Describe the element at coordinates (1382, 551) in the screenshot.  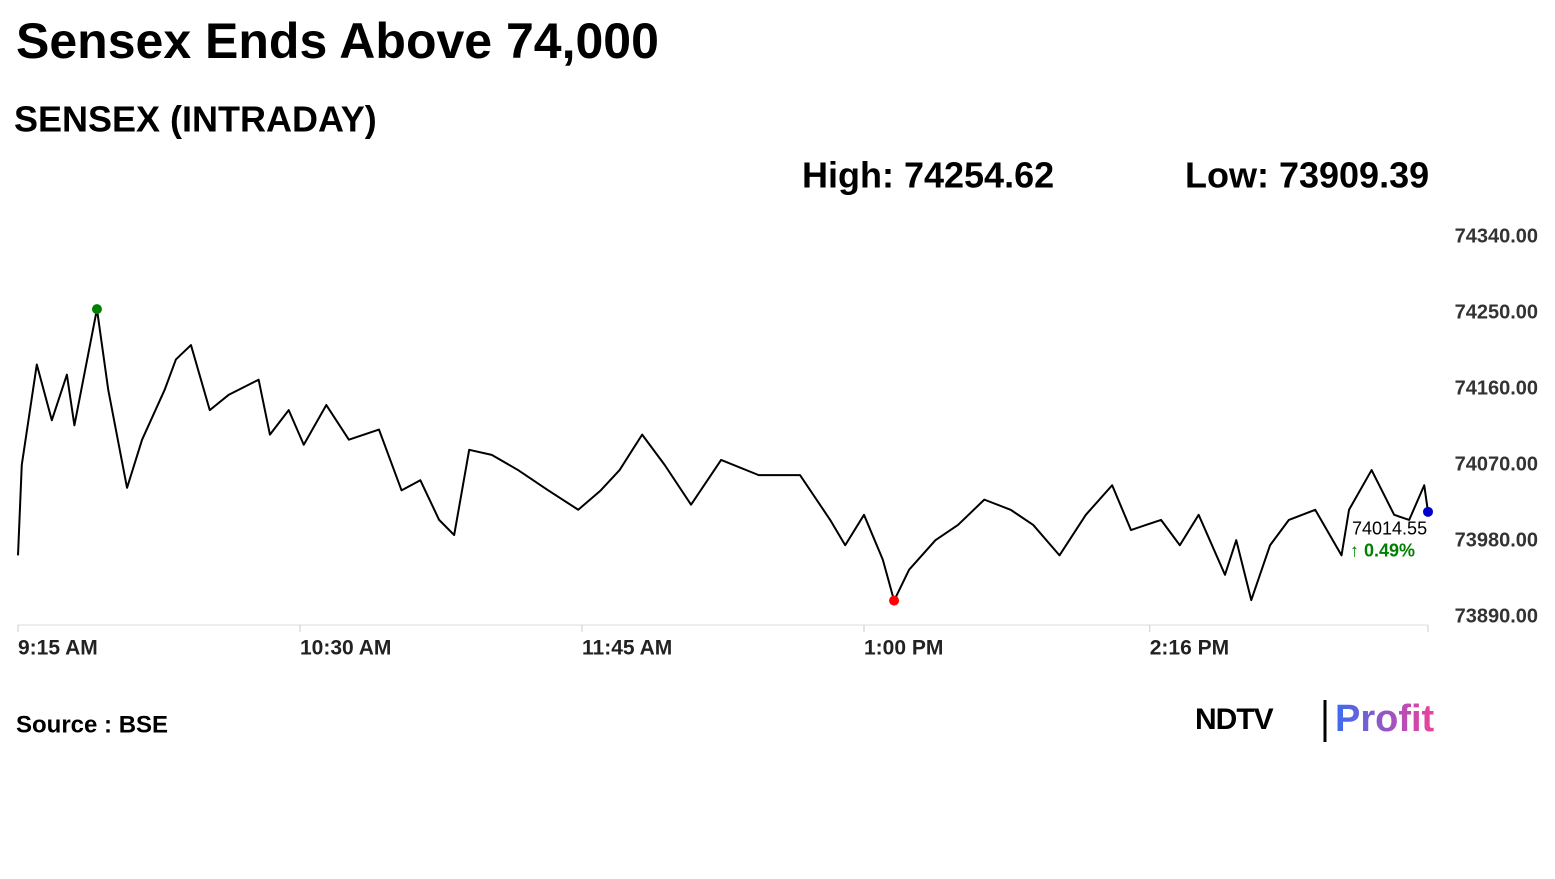
I see `change-label: ↑ 0.49%` at that location.